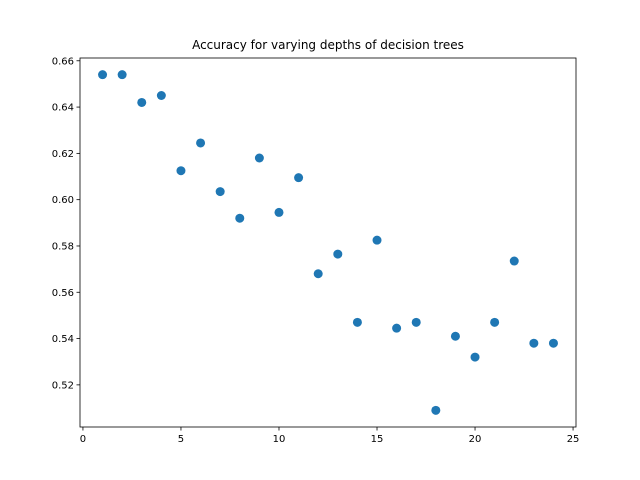  Describe the element at coordinates (63, 200) in the screenshot. I see `y-tick-label: 0.60` at that location.